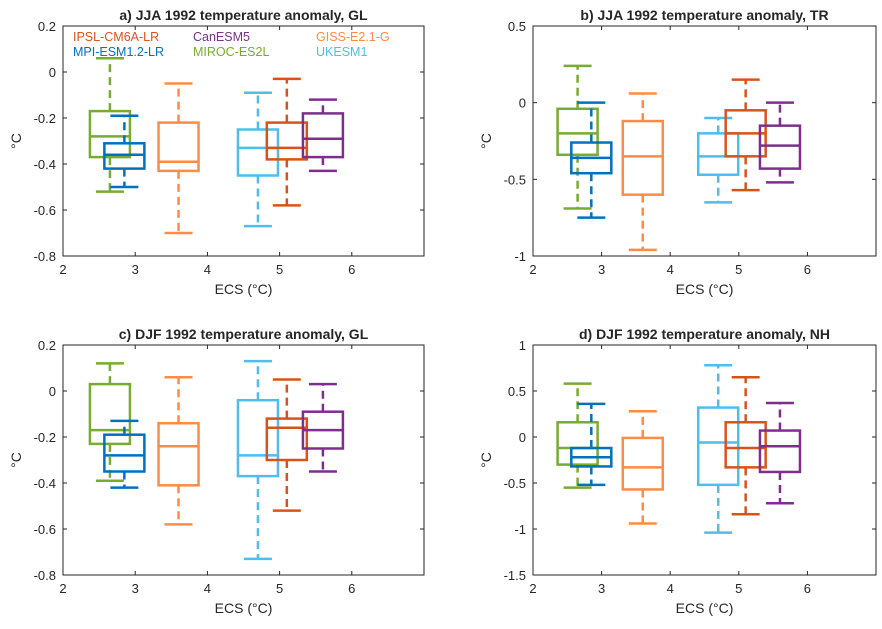 This screenshot has height=629, width=882. I want to click on legend-item: MPI-ESM1.2-LR, so click(118, 52).